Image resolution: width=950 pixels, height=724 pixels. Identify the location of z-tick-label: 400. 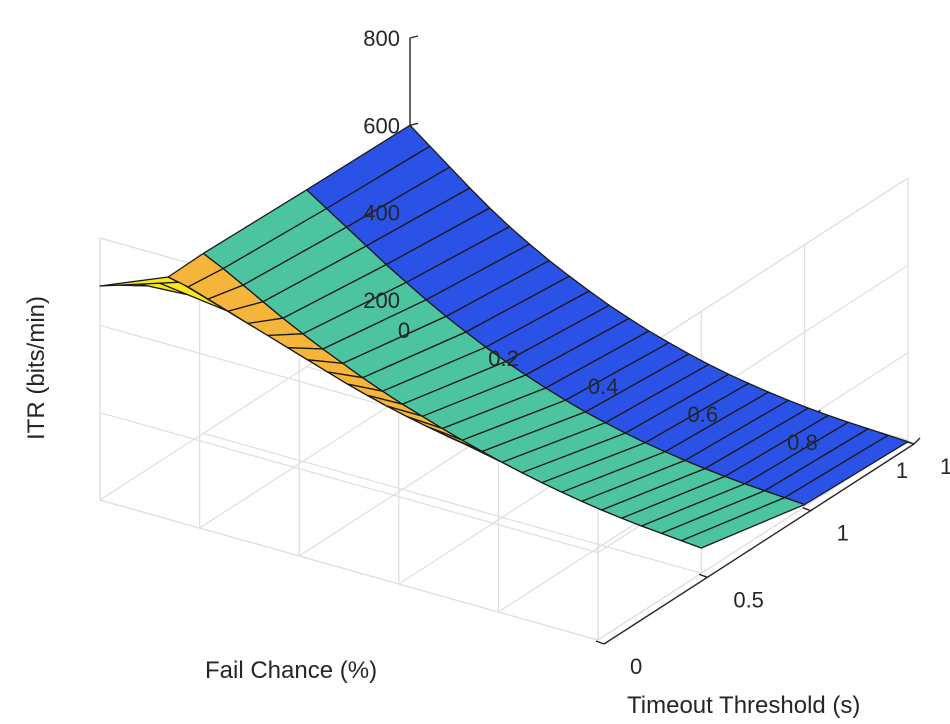
(381, 213).